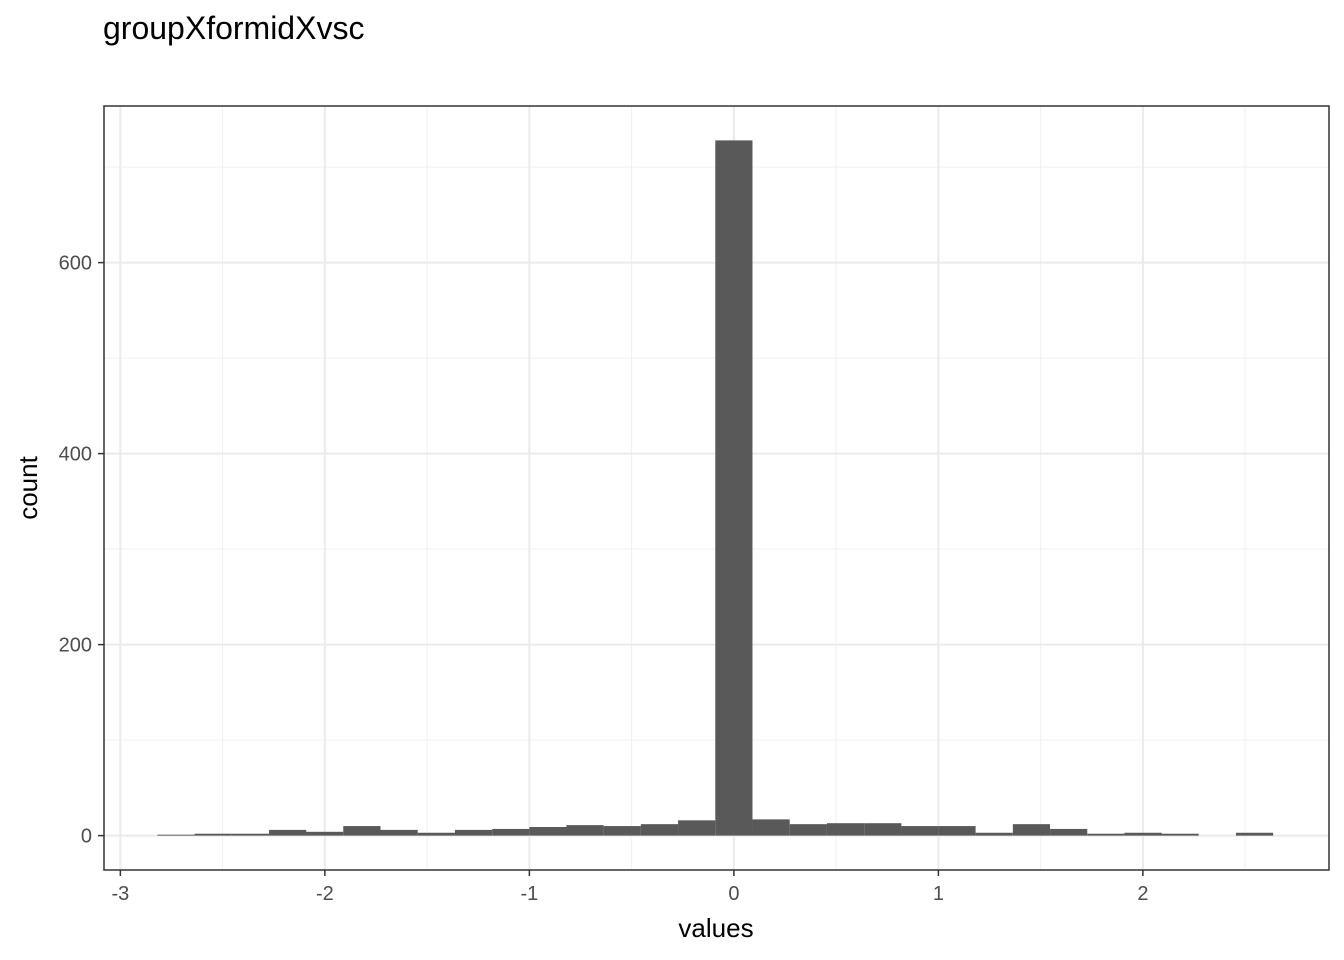 The width and height of the screenshot is (1344, 960). What do you see at coordinates (75, 455) in the screenshot?
I see `y-tick-label: 400` at bounding box center [75, 455].